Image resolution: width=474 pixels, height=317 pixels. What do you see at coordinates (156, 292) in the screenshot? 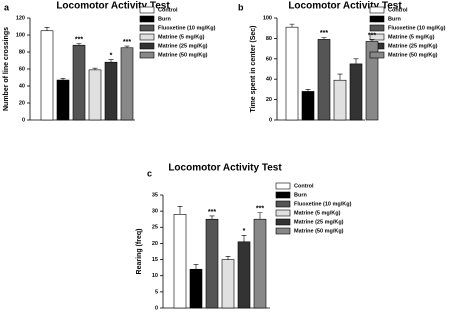
I see `y-tick-label: 5` at bounding box center [156, 292].